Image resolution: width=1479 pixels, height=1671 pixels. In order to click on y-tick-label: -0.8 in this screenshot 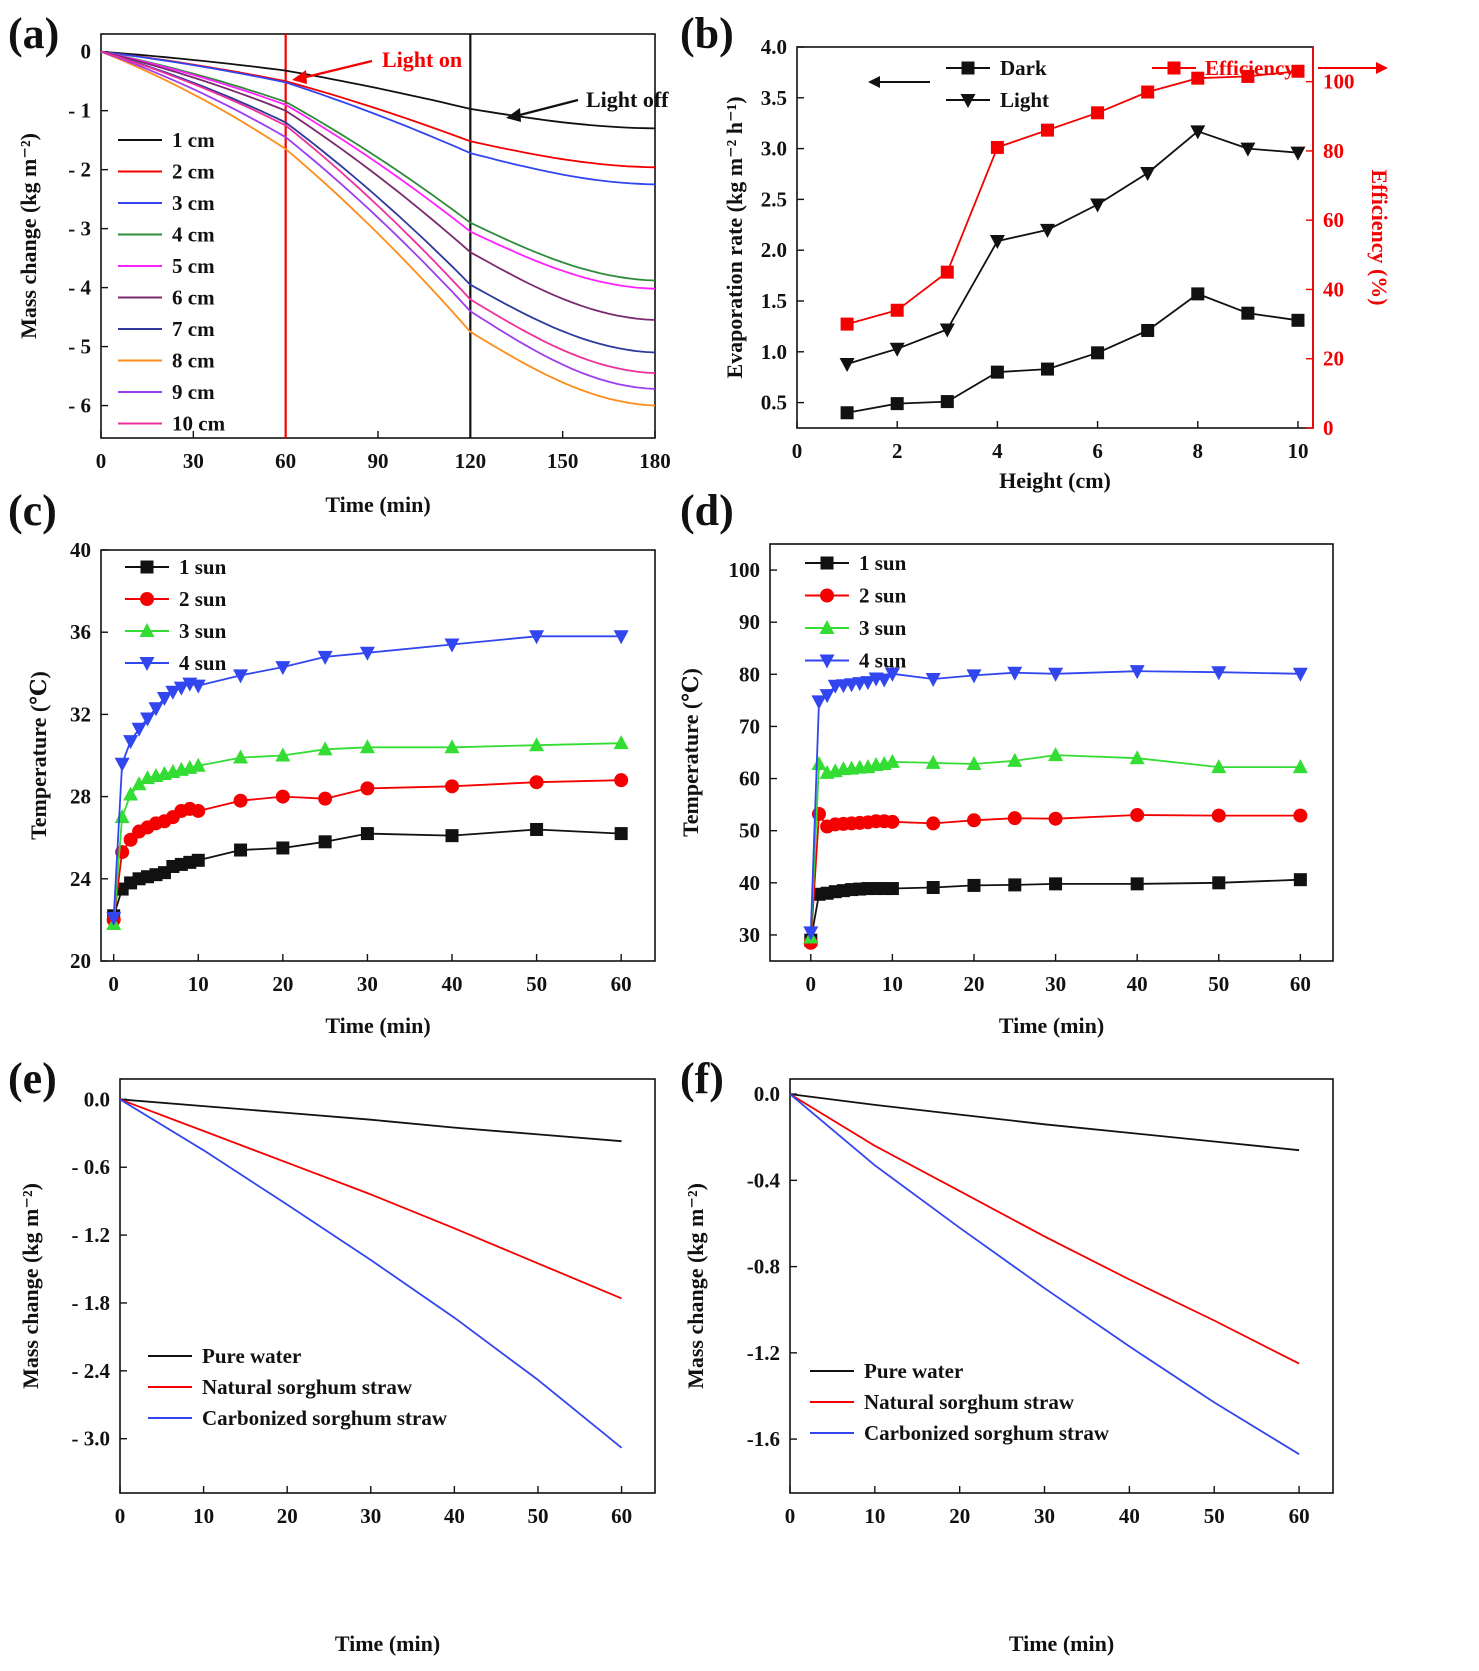, I will do `click(763, 1267)`.